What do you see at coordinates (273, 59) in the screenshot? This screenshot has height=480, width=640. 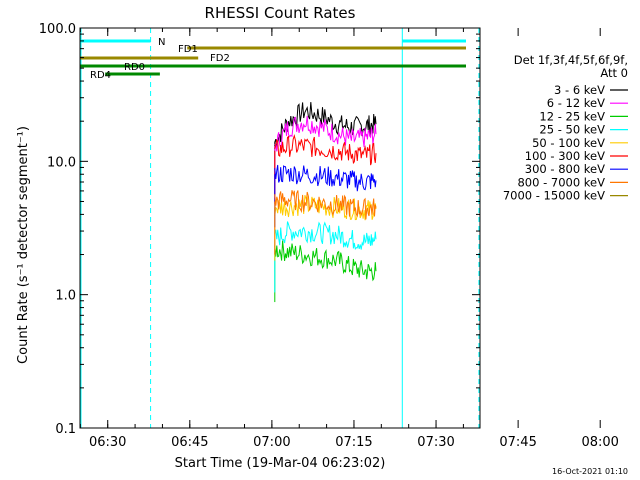 I see `status-bars: N FD1 FD2 RD0 RD4` at bounding box center [273, 59].